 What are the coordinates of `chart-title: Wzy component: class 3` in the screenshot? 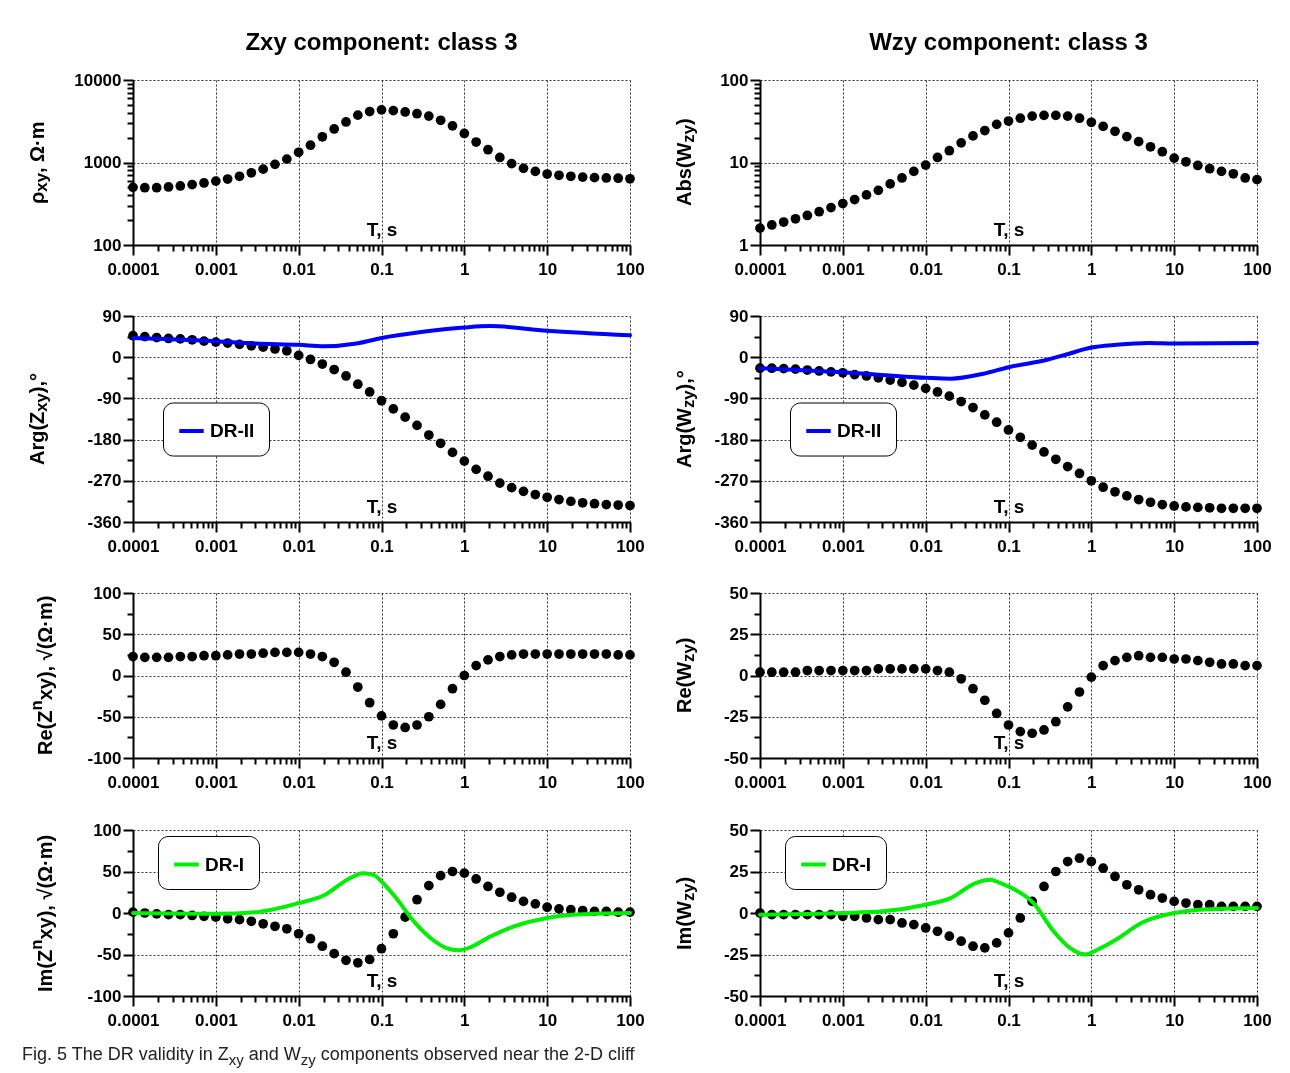 It's located at (1008, 41).